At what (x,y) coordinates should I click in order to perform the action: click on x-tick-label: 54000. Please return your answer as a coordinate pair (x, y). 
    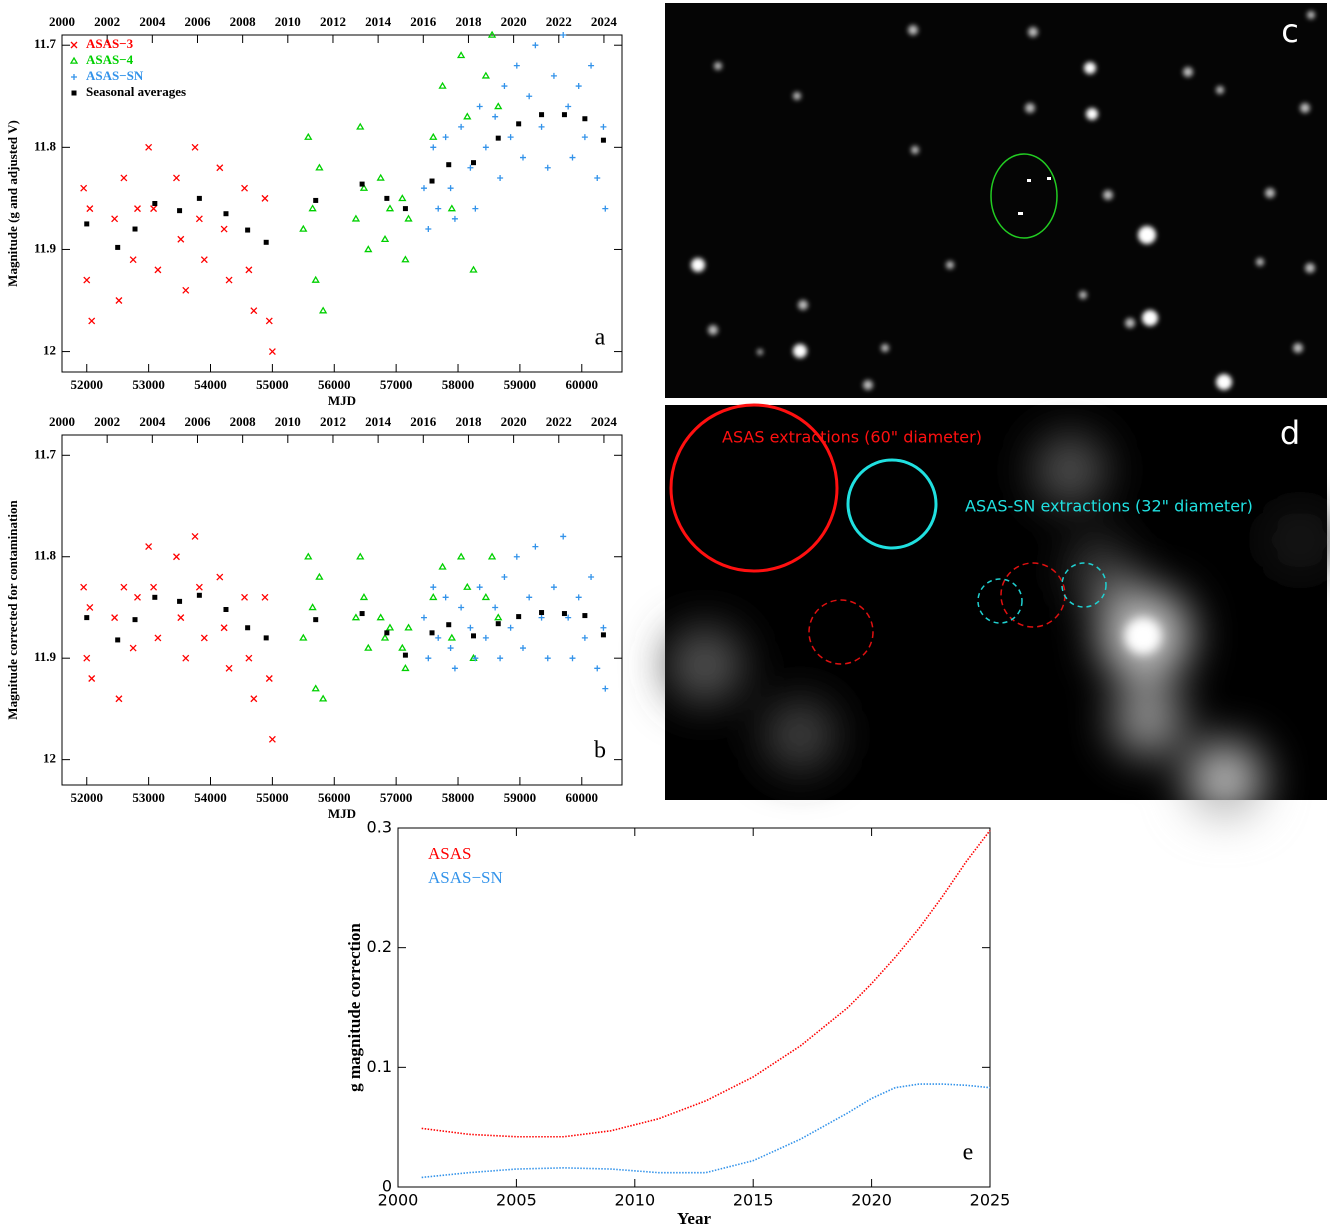
    Looking at the image, I should click on (210, 797).